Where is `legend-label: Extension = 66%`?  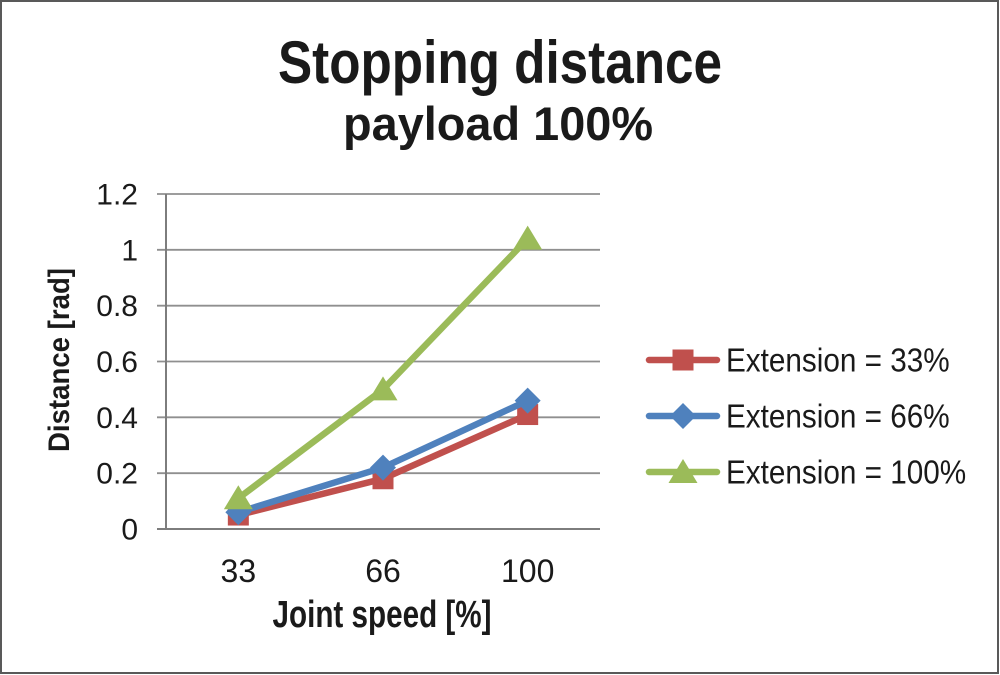 legend-label: Extension = 66% is located at coordinates (838, 416).